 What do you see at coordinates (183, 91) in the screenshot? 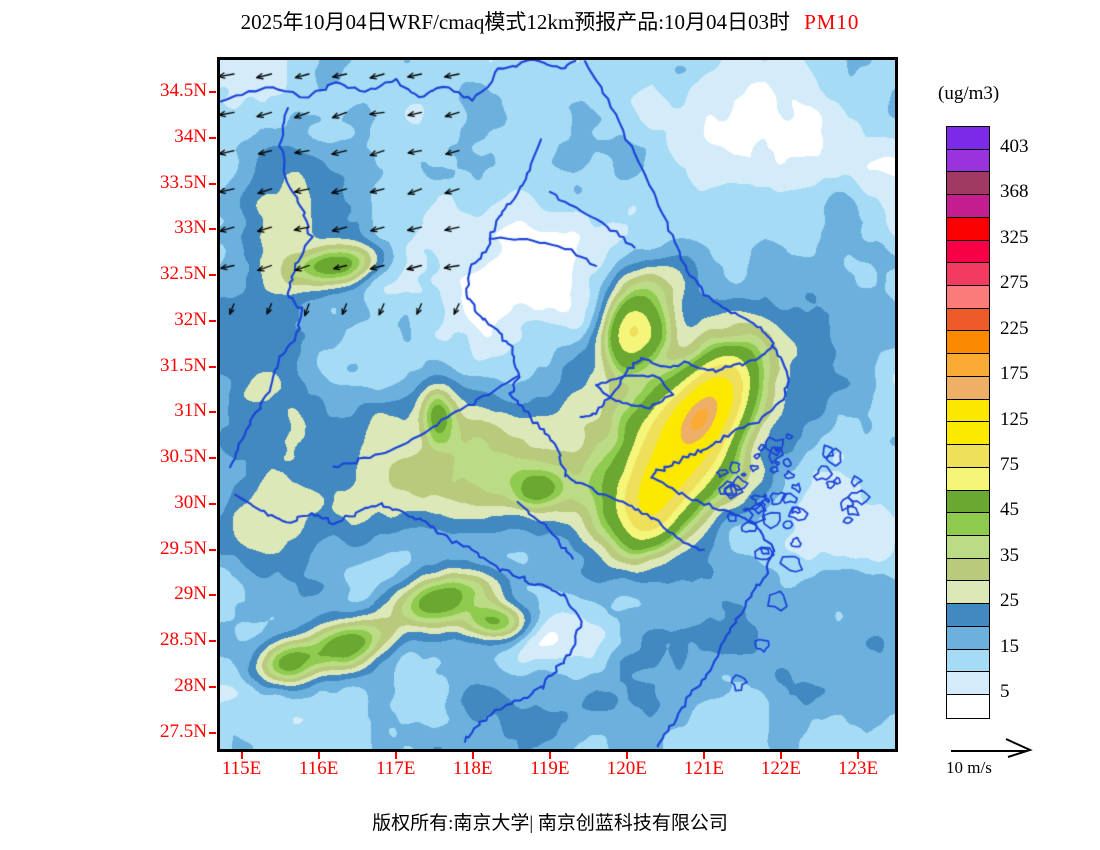
I see `lat-tick-label: 34.5N` at bounding box center [183, 91].